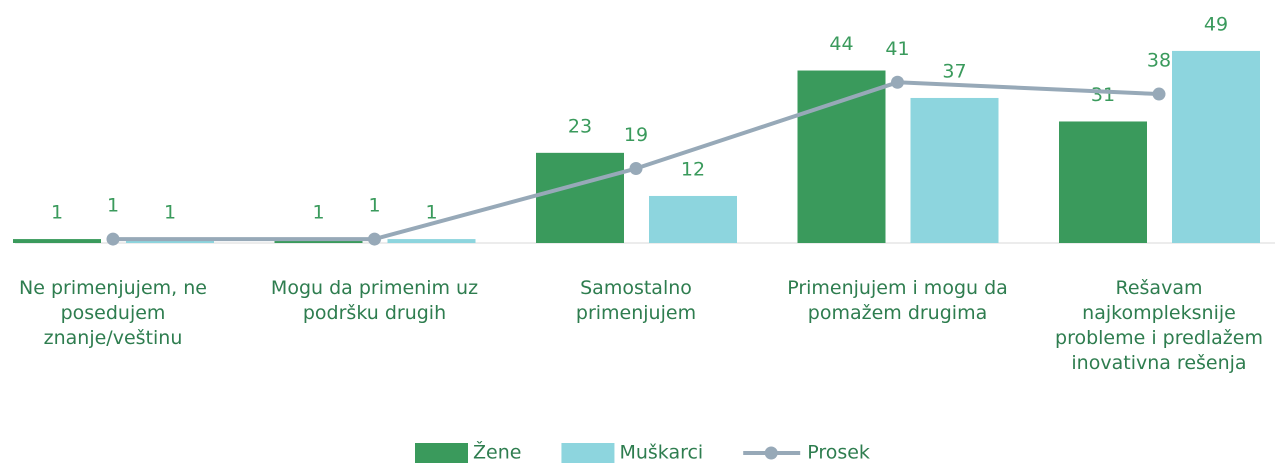 This screenshot has width=1277, height=463. What do you see at coordinates (897, 49) in the screenshot?
I see `data-label: 41` at bounding box center [897, 49].